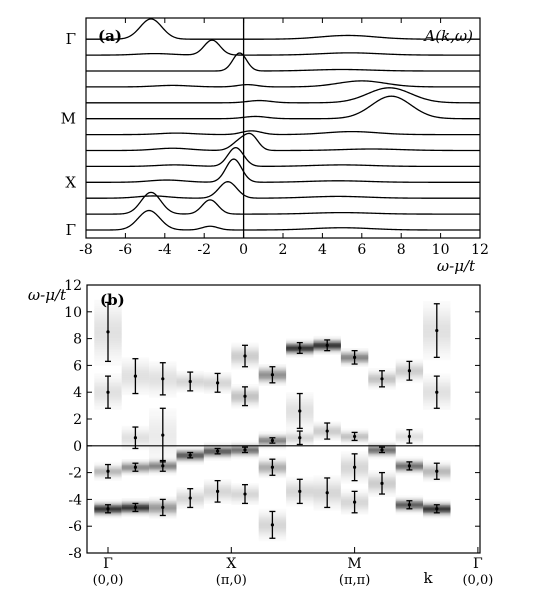  What do you see at coordinates (69, 134) in the screenshot?
I see `panel-a-k-labels: Γ M X Γ` at bounding box center [69, 134].